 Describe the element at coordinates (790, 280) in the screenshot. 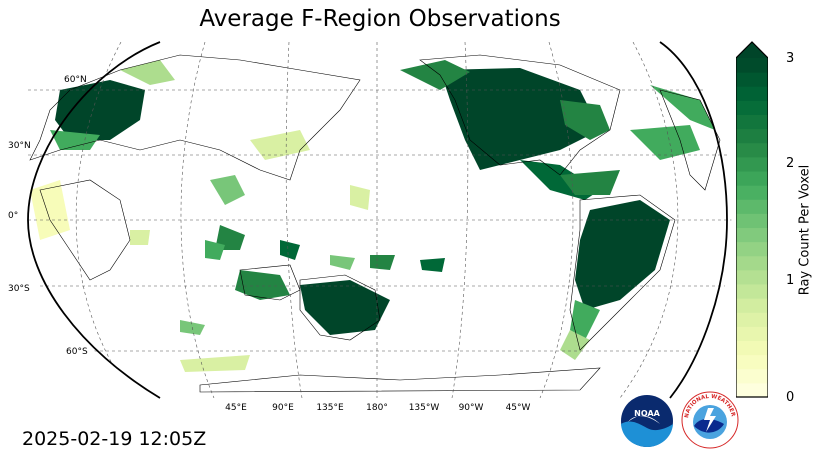

I see `colorbar-tick-1: 1` at that location.